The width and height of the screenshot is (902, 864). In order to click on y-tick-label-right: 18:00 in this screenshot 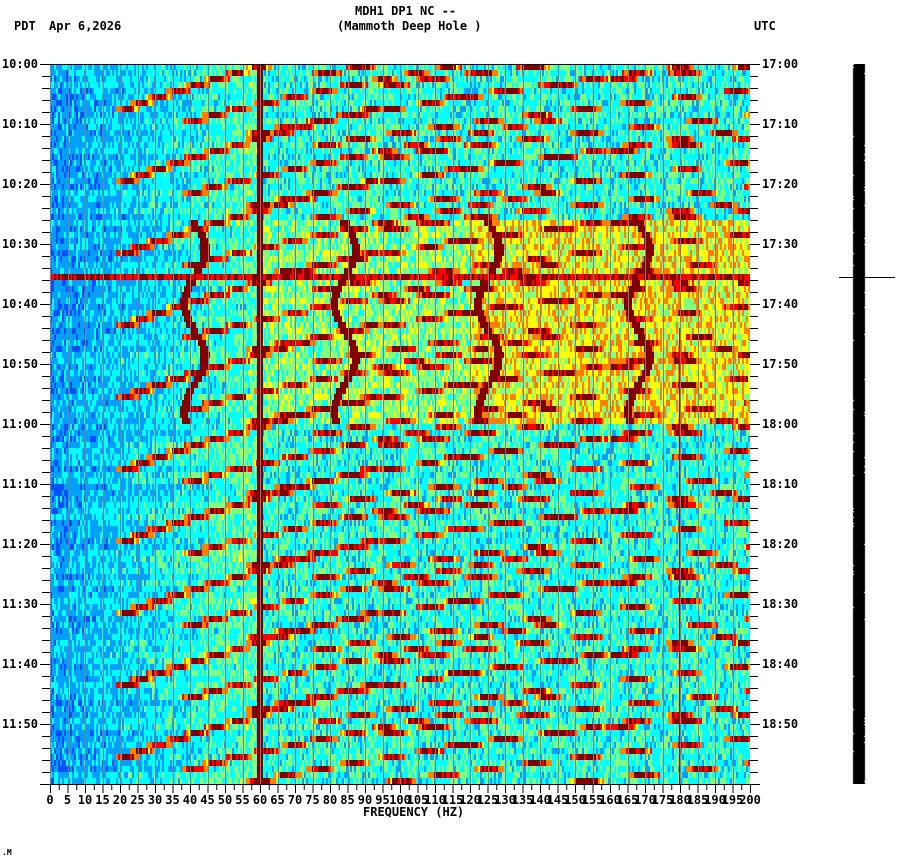, I will do `click(780, 424)`.